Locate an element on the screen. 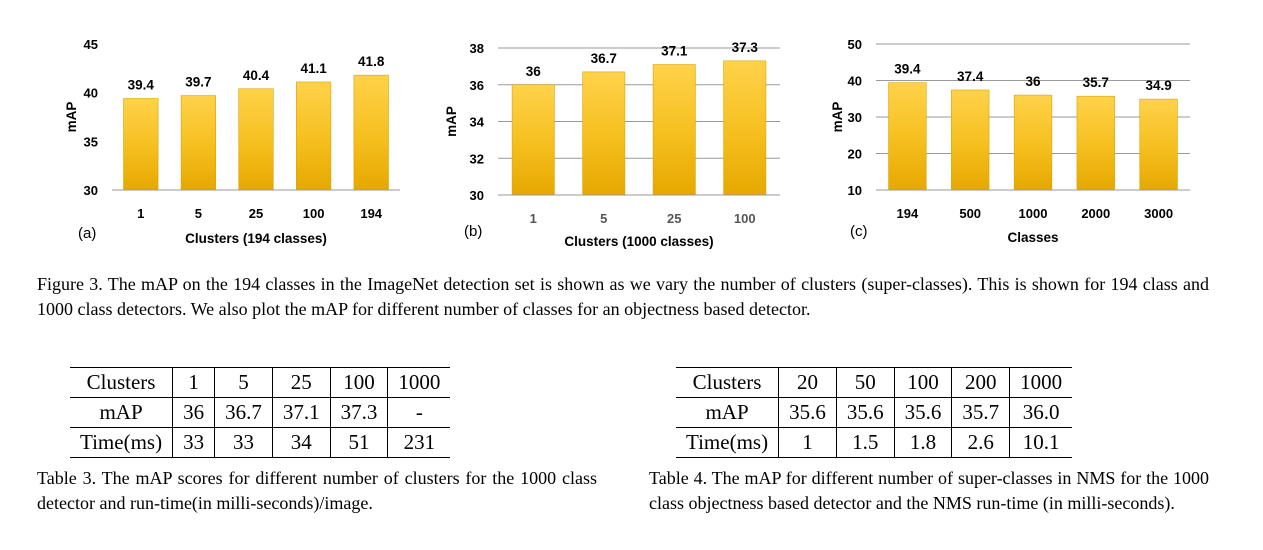 The image size is (1263, 550). x-tick-label: 194 is located at coordinates (908, 213).